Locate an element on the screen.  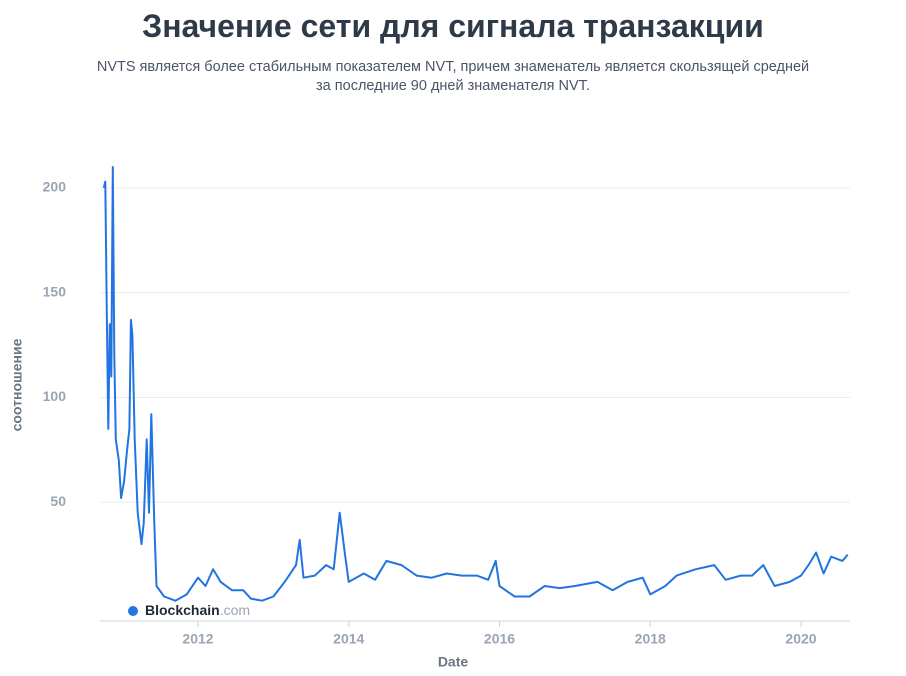
y-tick-label: 50 is located at coordinates (58, 501).